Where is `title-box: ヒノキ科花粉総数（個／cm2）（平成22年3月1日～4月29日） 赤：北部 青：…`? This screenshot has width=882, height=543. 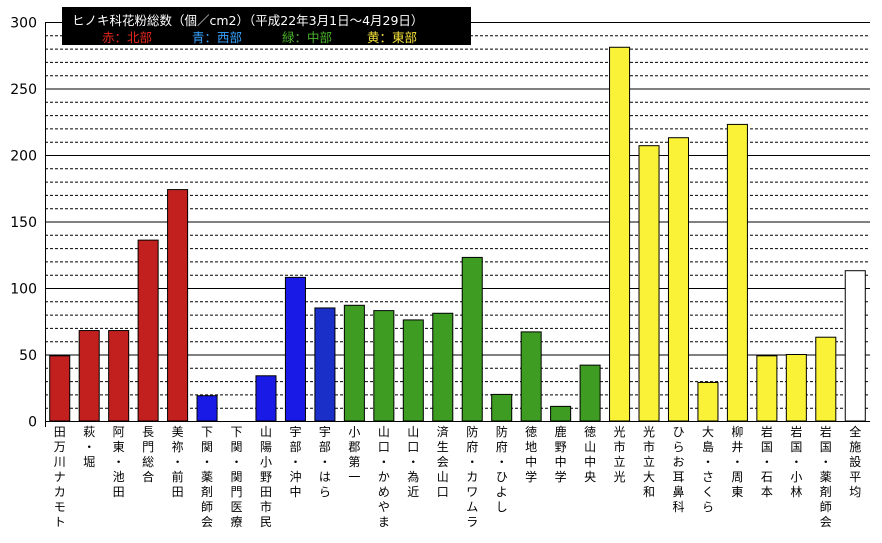
title-box: ヒノキ科花粉総数（個／cm2）（平成22年3月1日～4月29日） 赤：北部 青：… is located at coordinates (266, 26).